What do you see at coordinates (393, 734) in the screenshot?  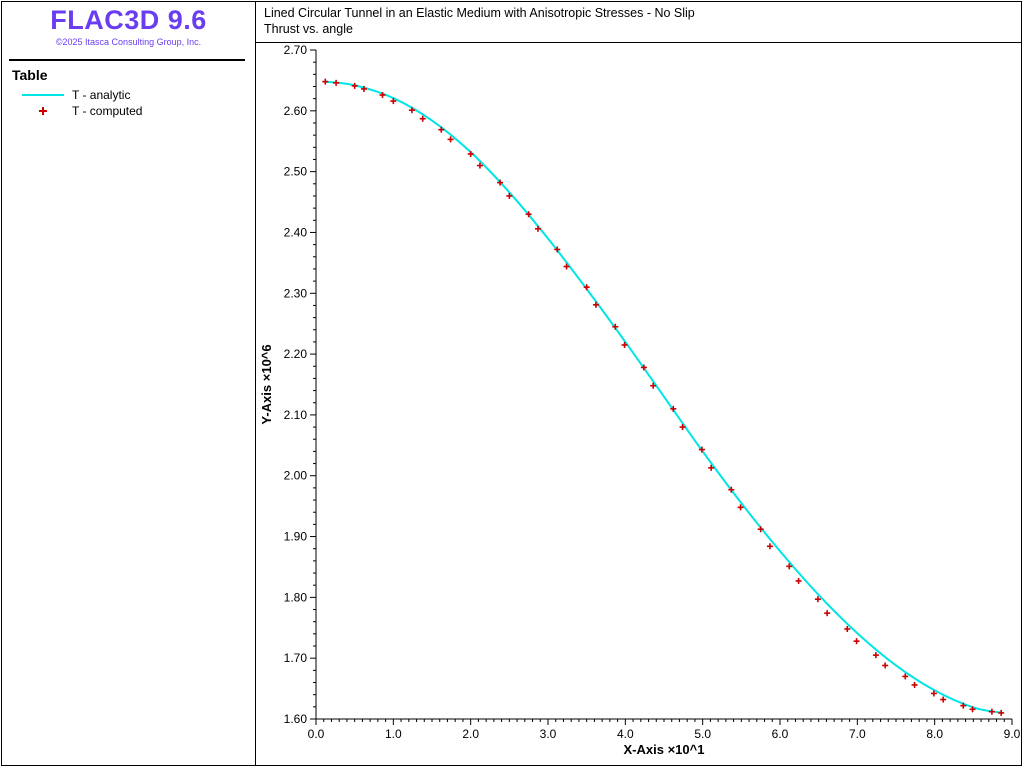 I see `x-tick-label: 1.0` at bounding box center [393, 734].